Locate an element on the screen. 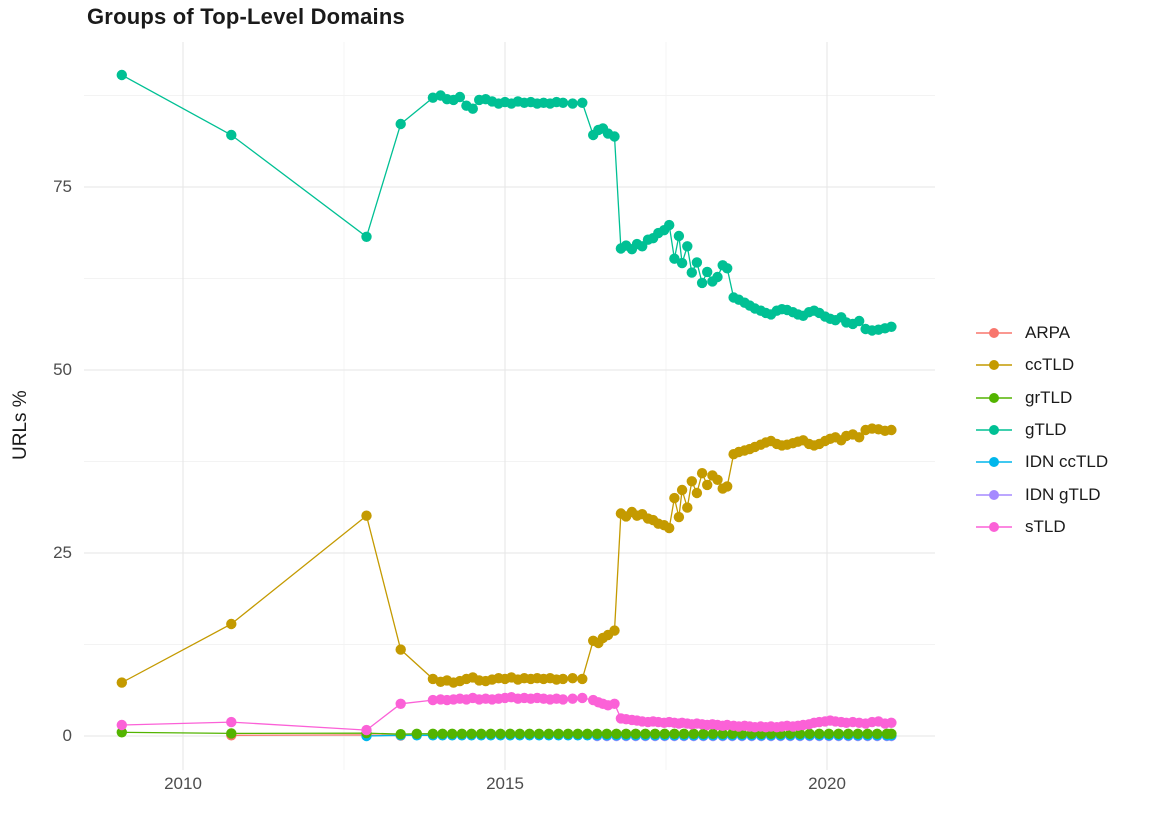 The image size is (1164, 827). x-tick-label: 2020 is located at coordinates (827, 783).